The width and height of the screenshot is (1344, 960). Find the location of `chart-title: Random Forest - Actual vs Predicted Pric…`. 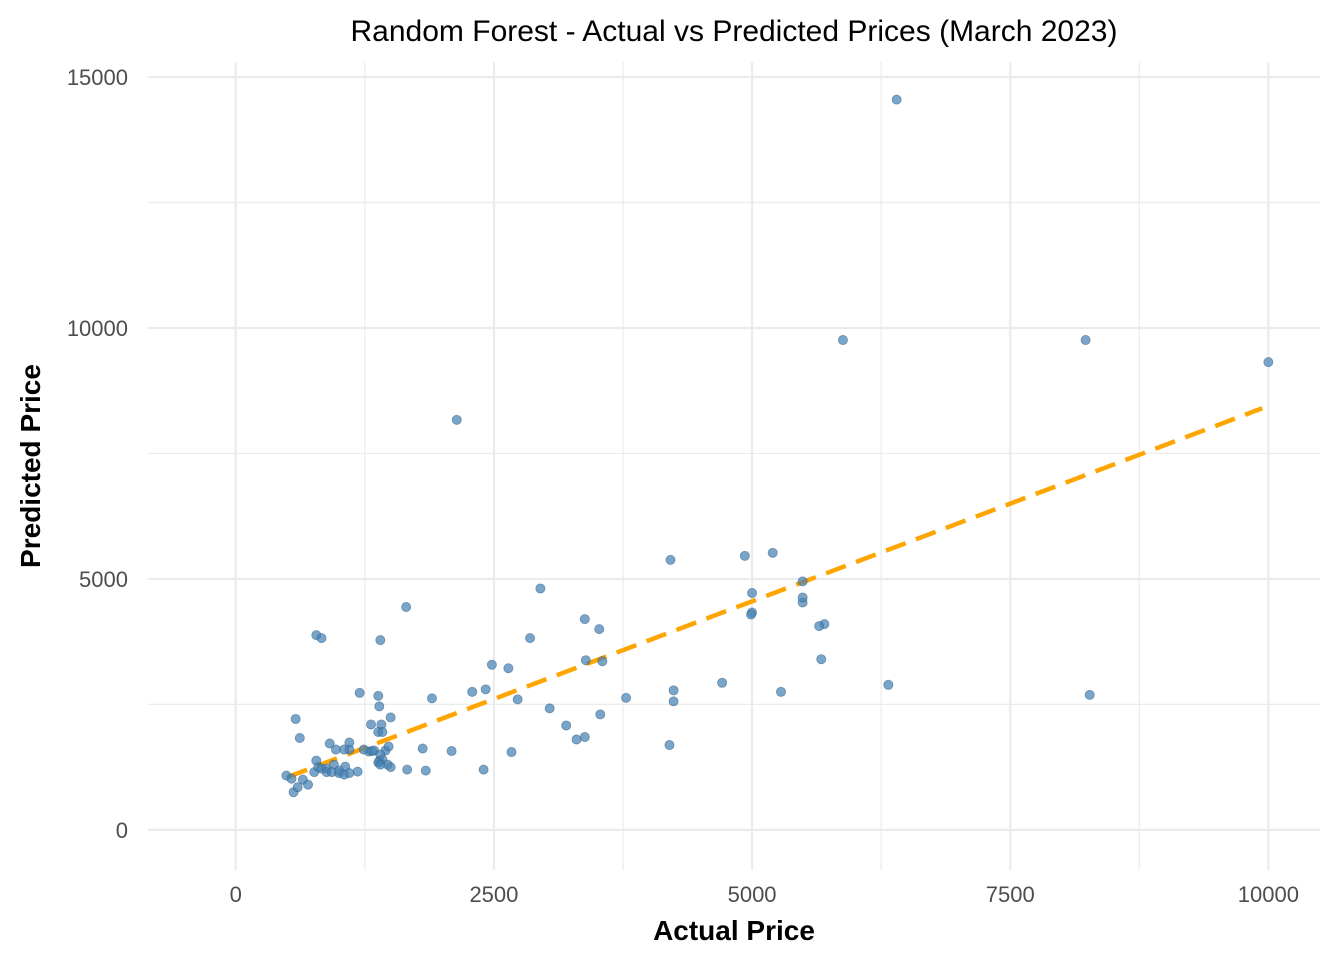

chart-title: Random Forest - Actual vs Predicted Pric… is located at coordinates (734, 31).